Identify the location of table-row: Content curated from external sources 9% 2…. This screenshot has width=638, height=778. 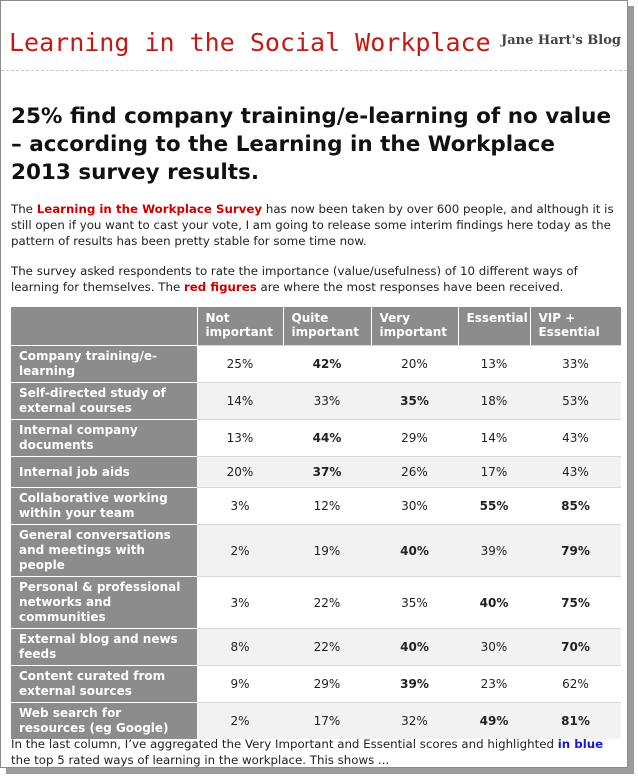
(316, 684).